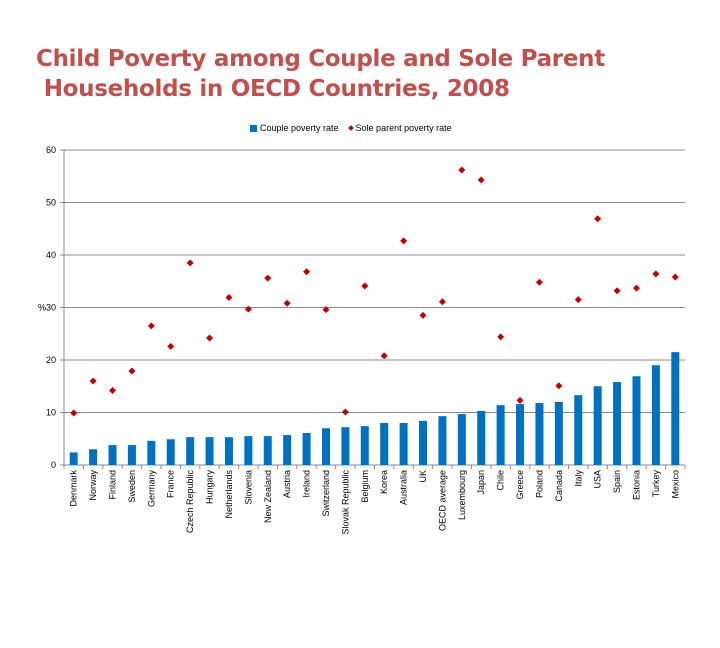 Image resolution: width=720 pixels, height=648 pixels. What do you see at coordinates (462, 495) in the screenshot?
I see `x-tick-label: Luxembourg` at bounding box center [462, 495].